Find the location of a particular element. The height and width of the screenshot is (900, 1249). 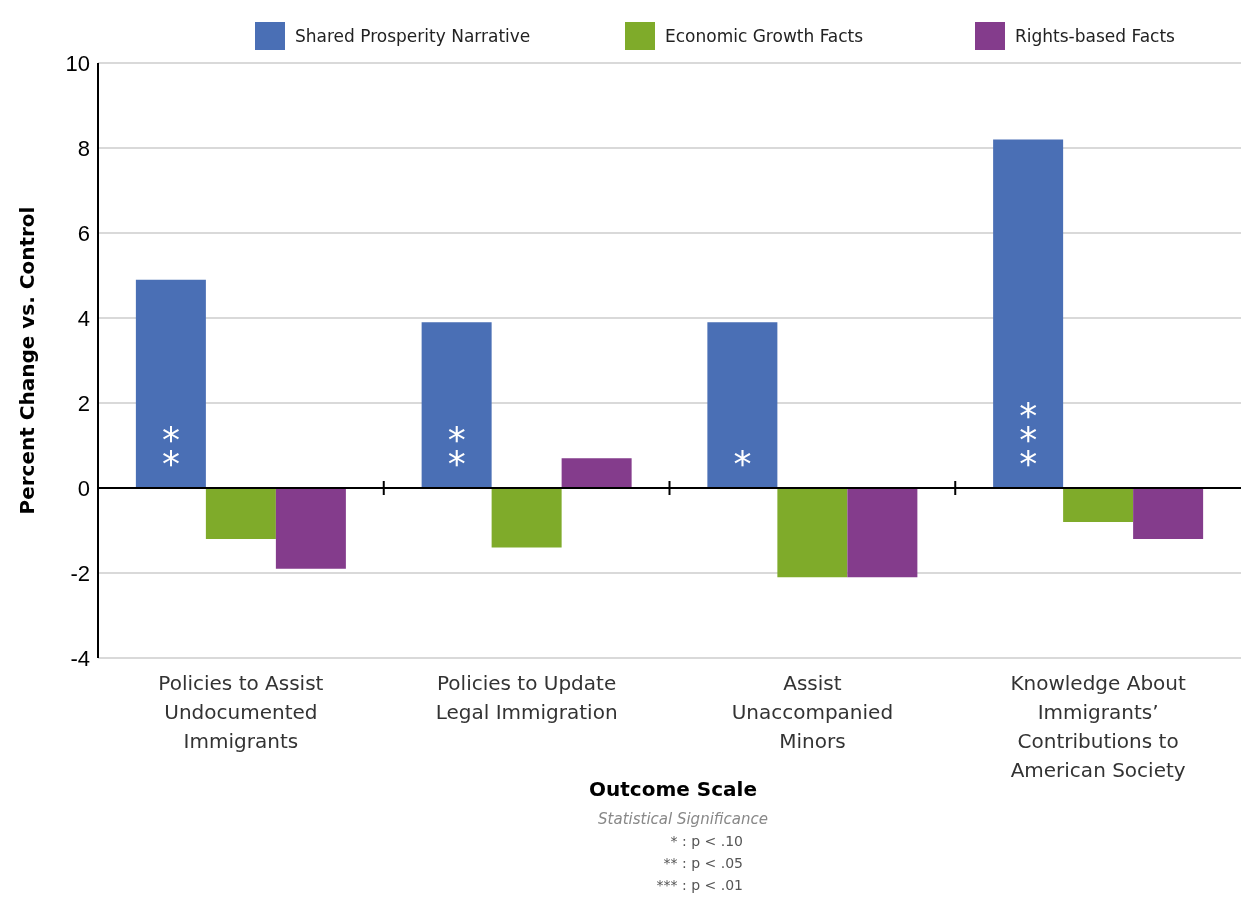

annotation: * is located at coordinates (742, 463).